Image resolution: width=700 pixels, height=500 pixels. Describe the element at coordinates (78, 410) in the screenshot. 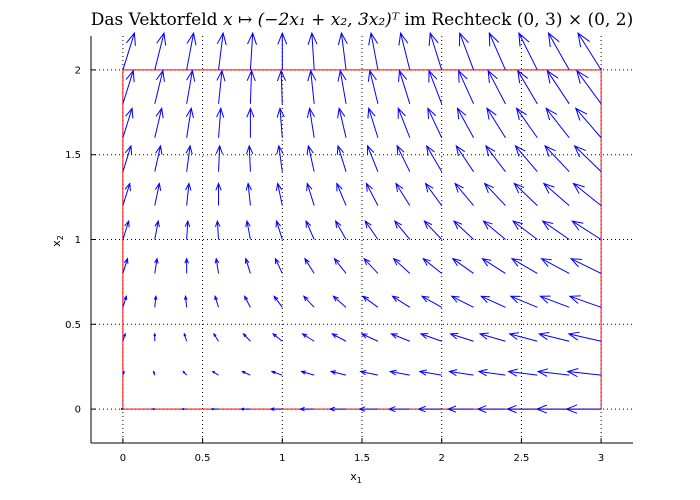

I see `y-tick-label: 0` at that location.